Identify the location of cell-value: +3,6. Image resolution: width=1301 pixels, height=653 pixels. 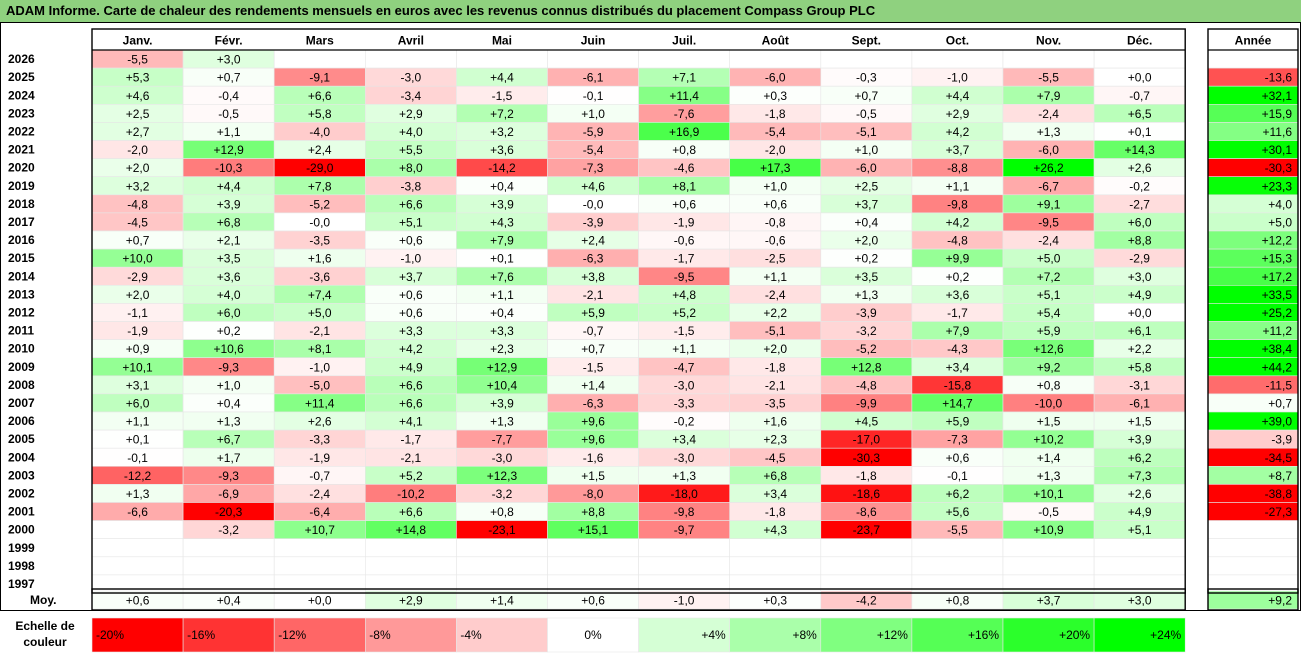
(502, 150).